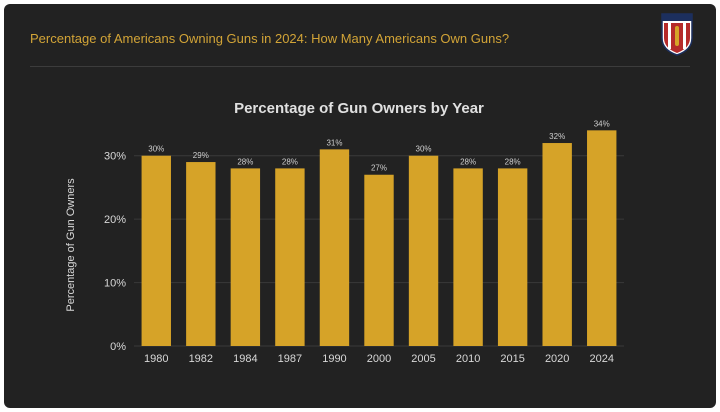  Describe the element at coordinates (71, 245) in the screenshot. I see `y-axis-label: Percentage of Gun Owners` at that location.